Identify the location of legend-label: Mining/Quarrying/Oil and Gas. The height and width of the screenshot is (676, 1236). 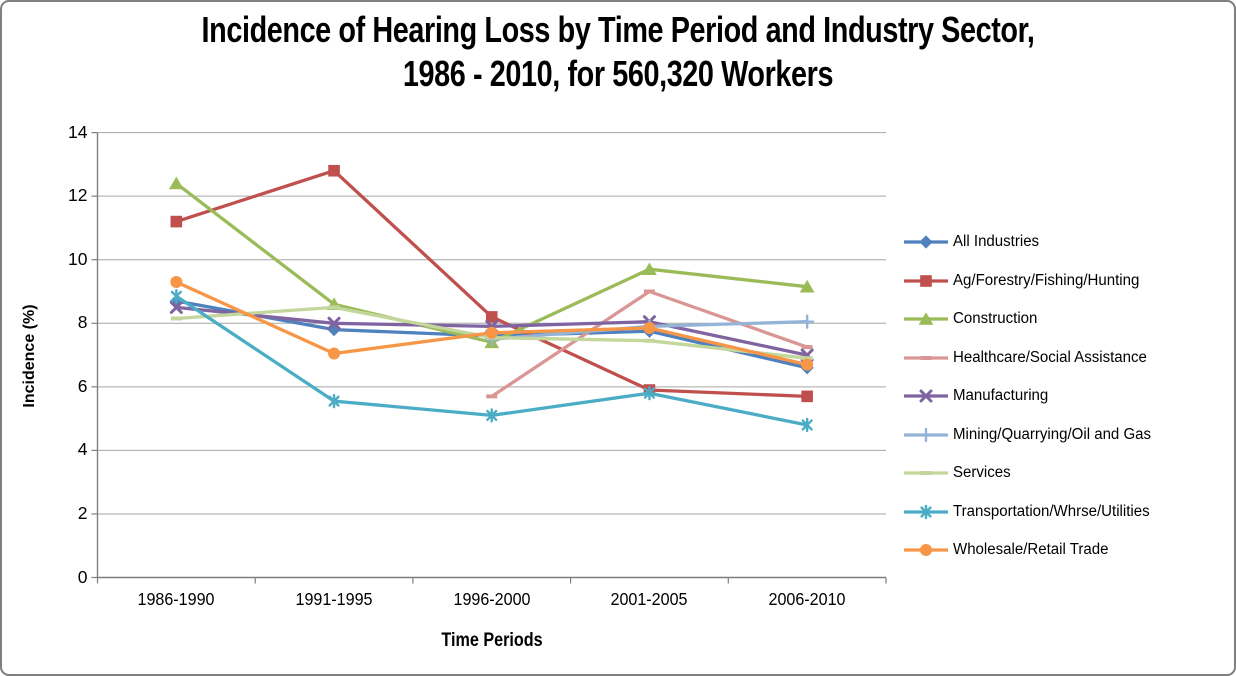
(1052, 434).